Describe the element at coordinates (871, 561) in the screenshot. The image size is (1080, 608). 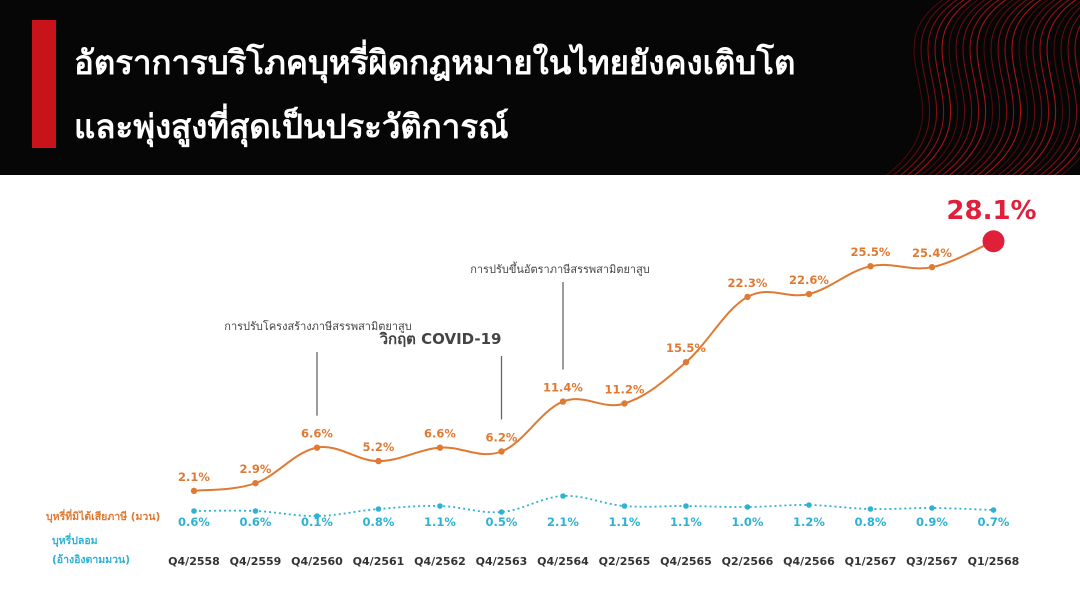
I see `x-tick-label: Q1/2567` at that location.